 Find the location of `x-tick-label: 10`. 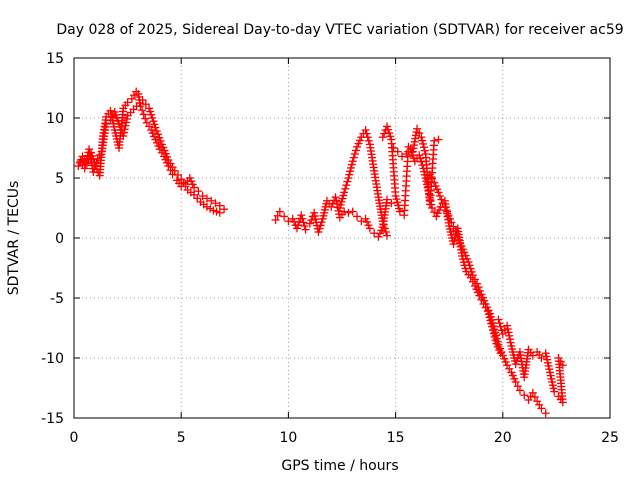

x-tick-label: 10 is located at coordinates (288, 438).